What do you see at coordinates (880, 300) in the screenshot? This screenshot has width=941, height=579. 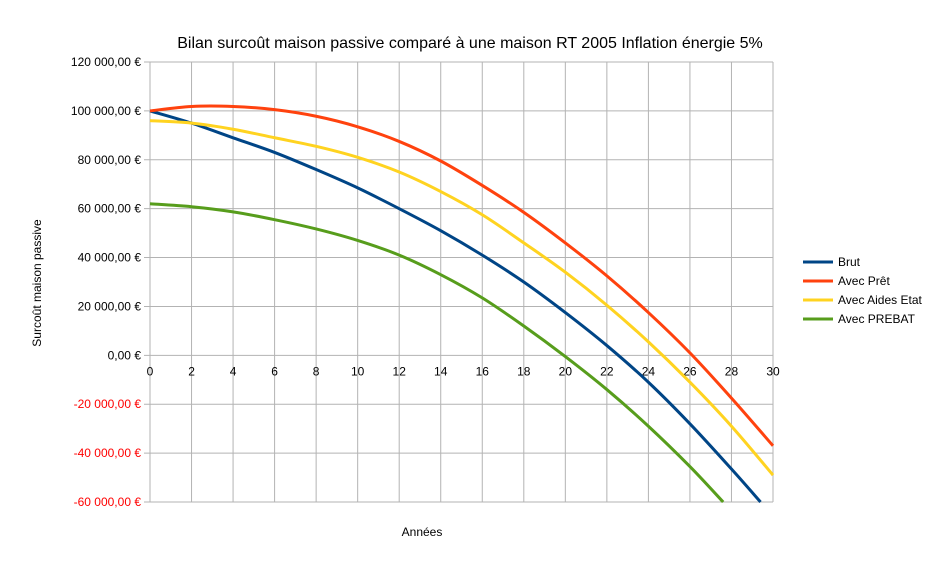 I see `legend-label: Avec Aides Etat` at bounding box center [880, 300].